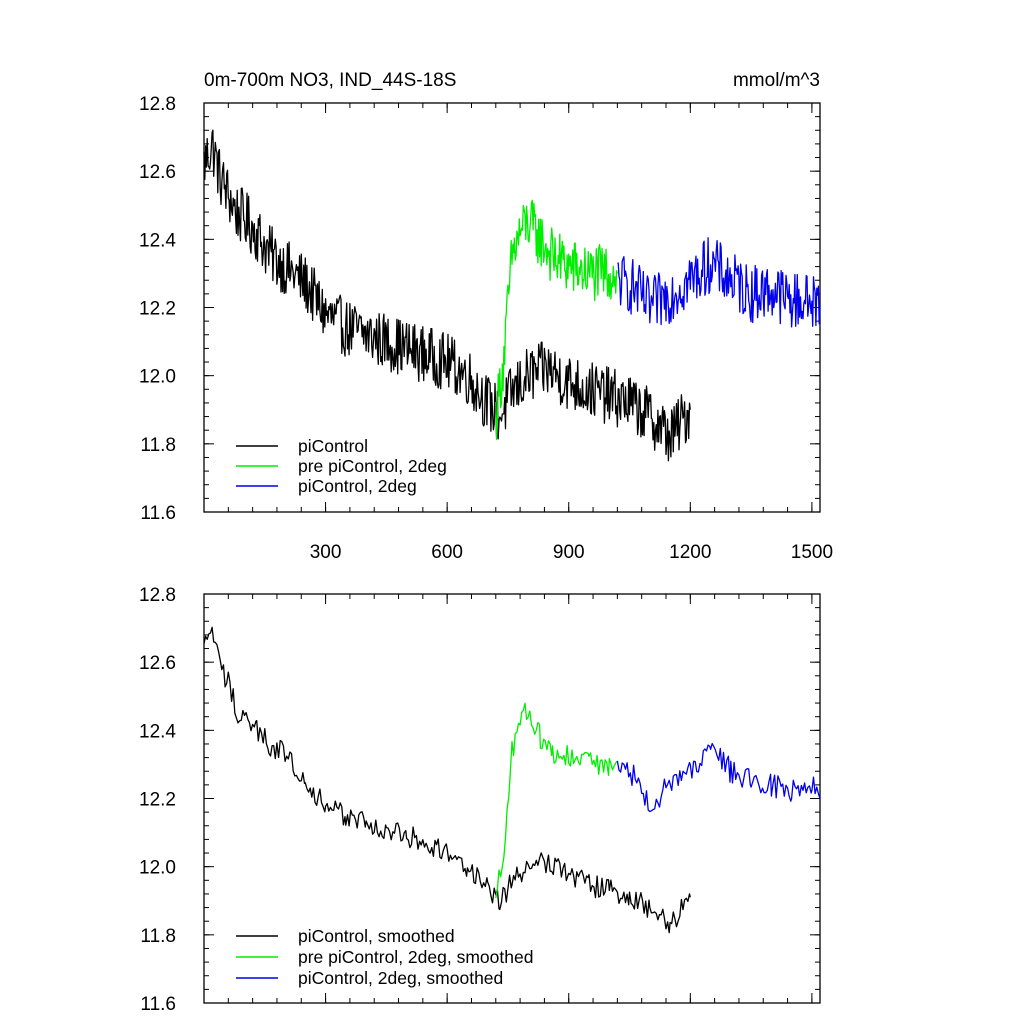 The image size is (1024, 1024). What do you see at coordinates (330, 80) in the screenshot?
I see `chart-title: 0m-700m NO3, IND_44S-18S` at bounding box center [330, 80].